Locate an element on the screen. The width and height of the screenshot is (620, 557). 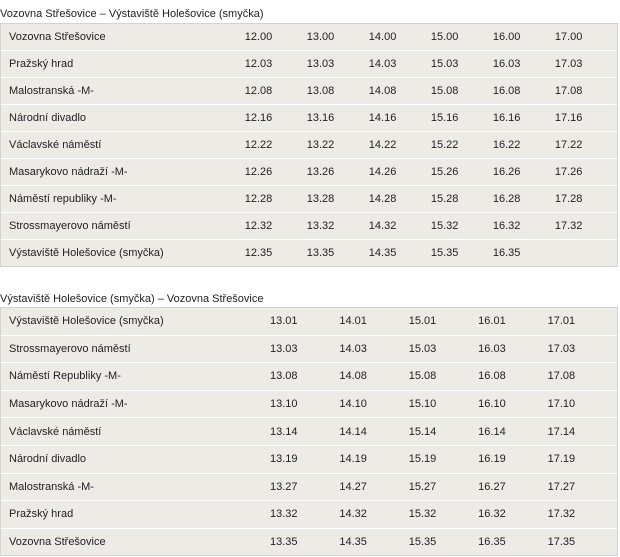
departure-time: 16.14 is located at coordinates (513, 432).